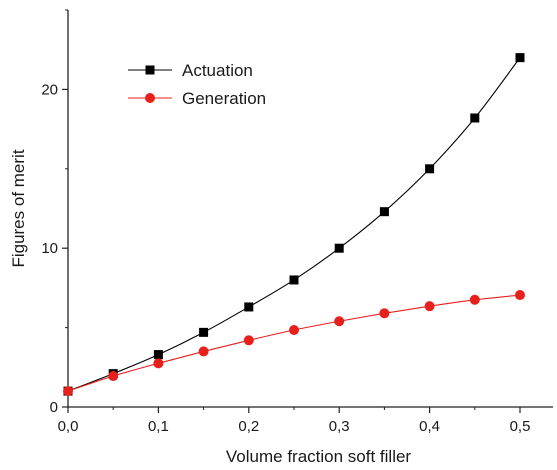 The image size is (557, 470). What do you see at coordinates (18, 208) in the screenshot?
I see `y-axis-title: Figures of merit` at bounding box center [18, 208].